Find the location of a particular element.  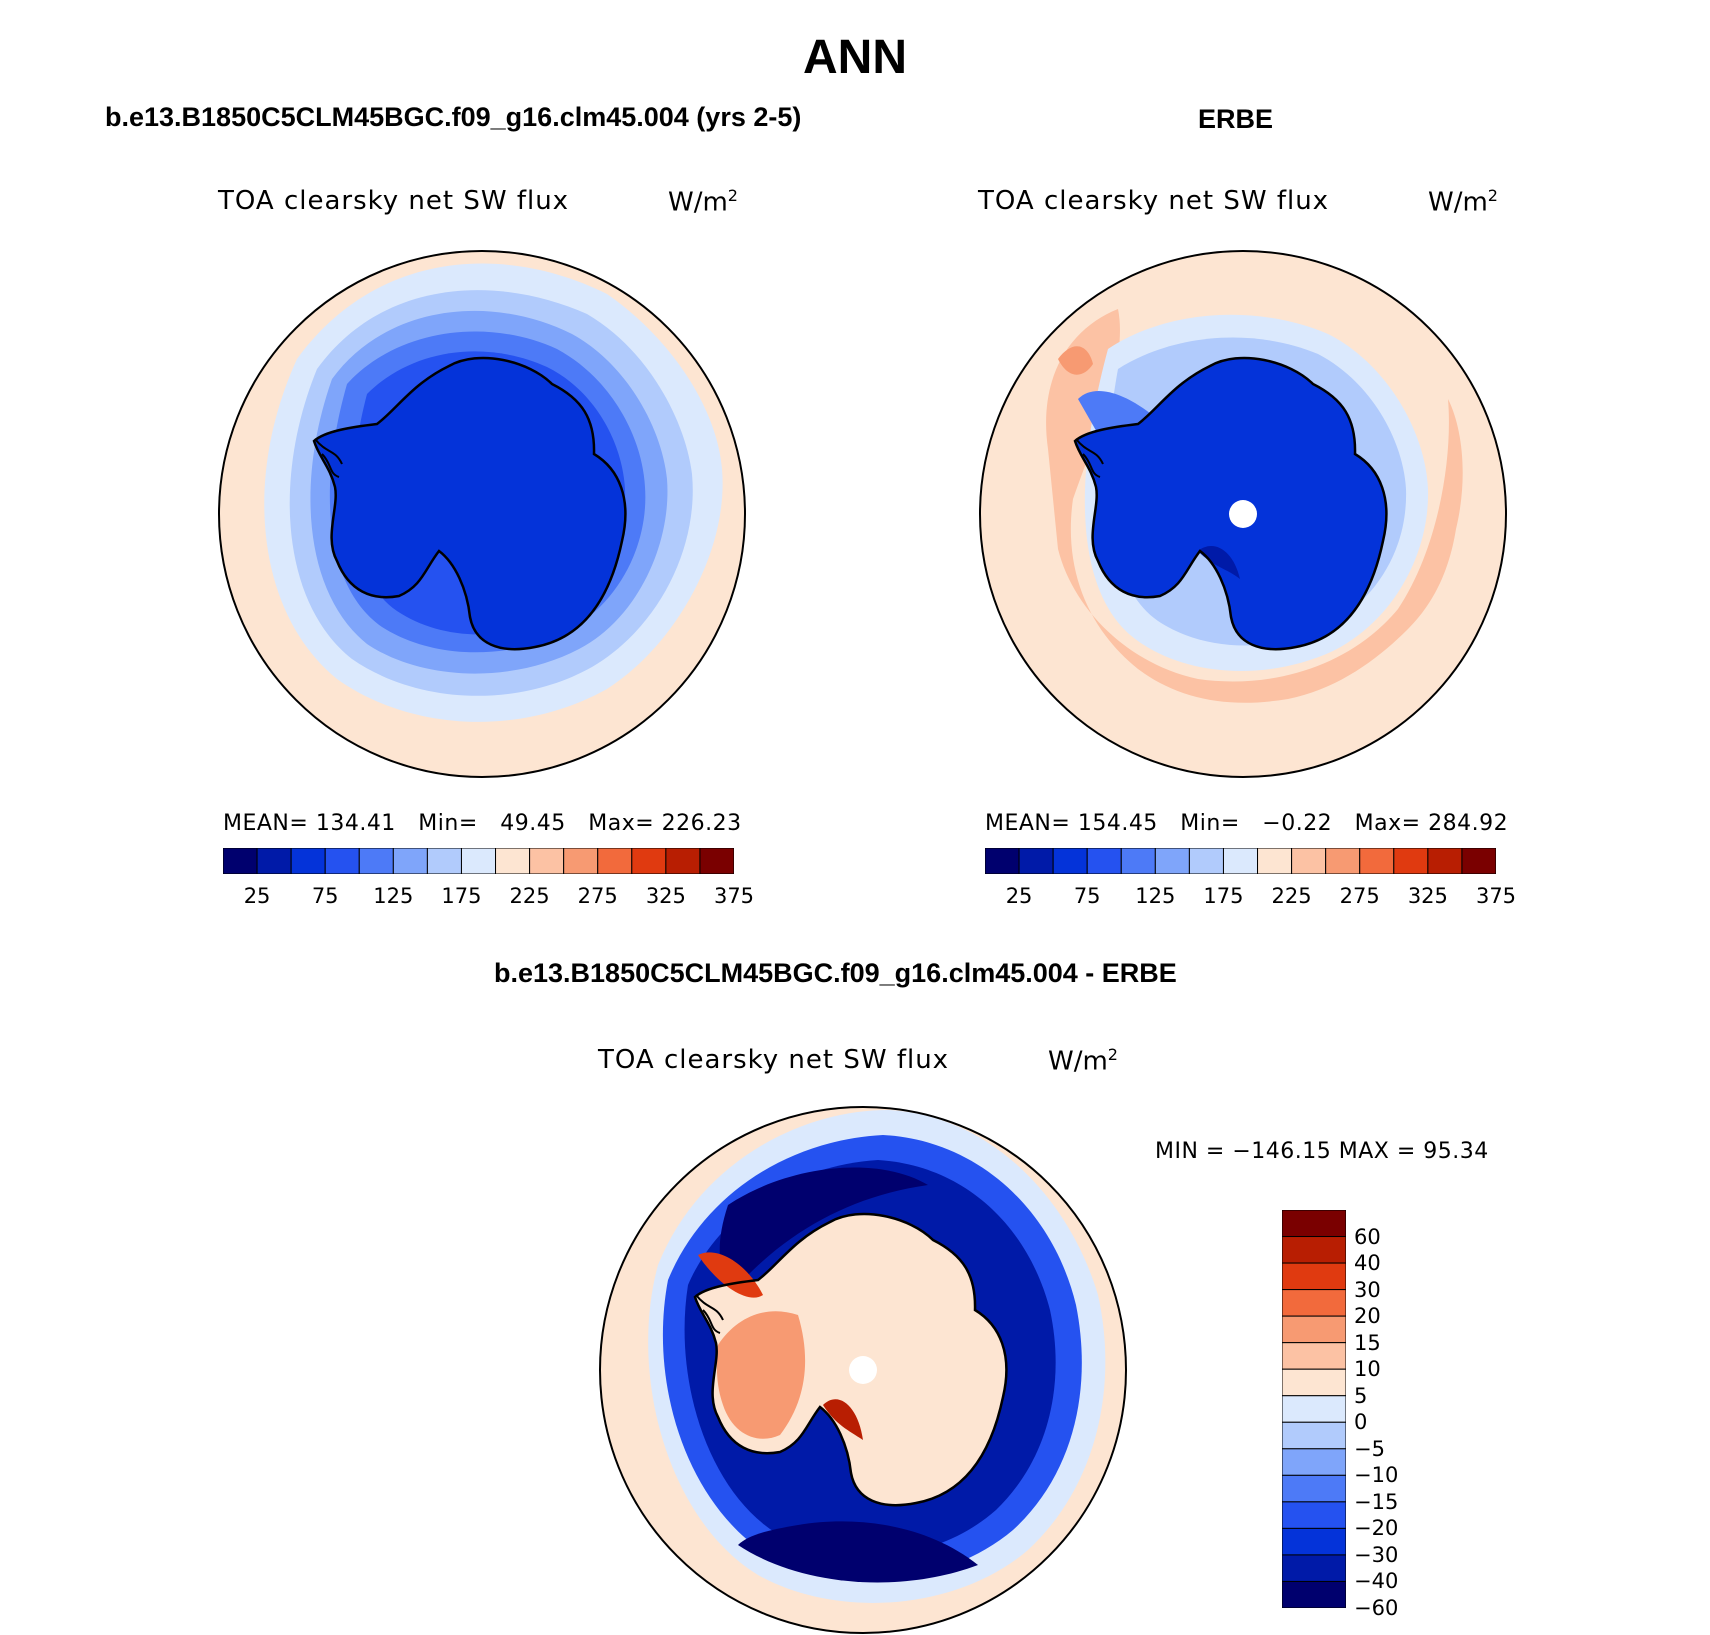

panel2-boundary is located at coordinates (1243, 514).